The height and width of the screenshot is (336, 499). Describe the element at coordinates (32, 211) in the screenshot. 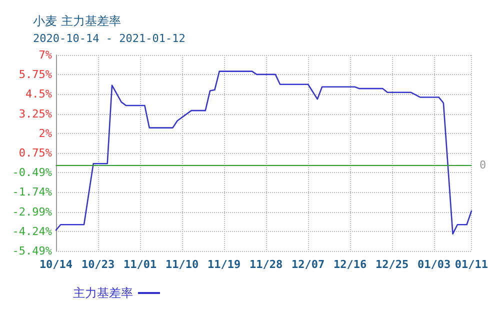

I see `y-tick-label: -2.99%` at that location.